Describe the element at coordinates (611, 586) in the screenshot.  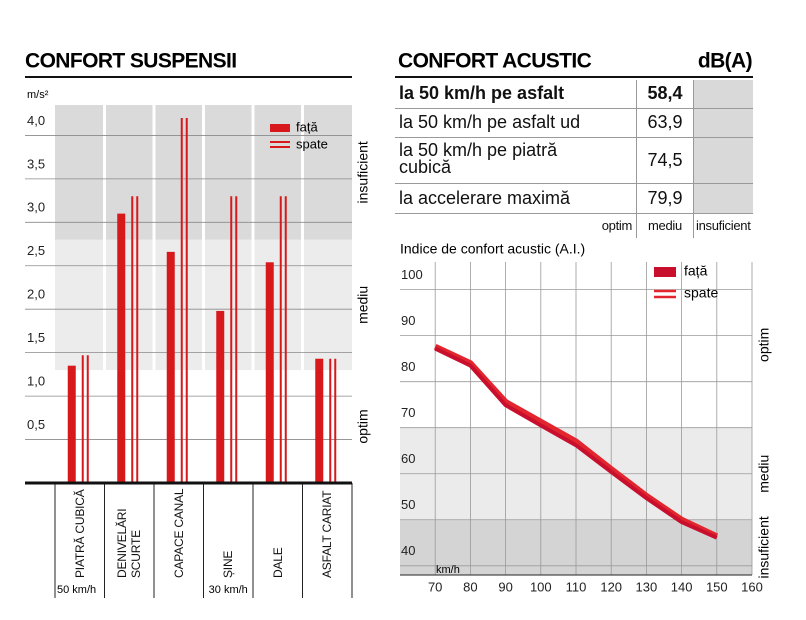
I see `x-tick-label: 120` at that location.